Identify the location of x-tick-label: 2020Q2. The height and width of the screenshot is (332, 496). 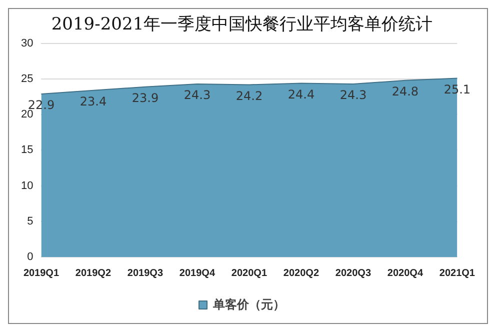
(301, 273).